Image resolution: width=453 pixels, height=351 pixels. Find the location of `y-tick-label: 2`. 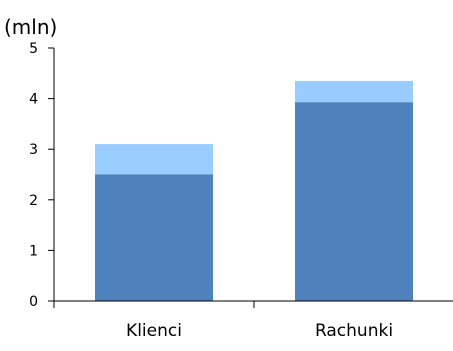

y-tick-label: 2 is located at coordinates (33, 201).